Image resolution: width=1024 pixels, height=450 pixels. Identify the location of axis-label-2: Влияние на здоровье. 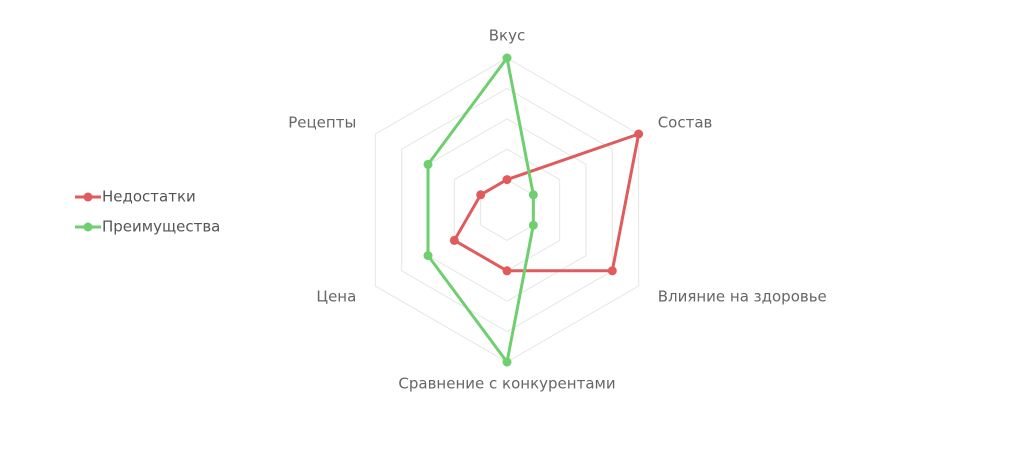
(742, 297).